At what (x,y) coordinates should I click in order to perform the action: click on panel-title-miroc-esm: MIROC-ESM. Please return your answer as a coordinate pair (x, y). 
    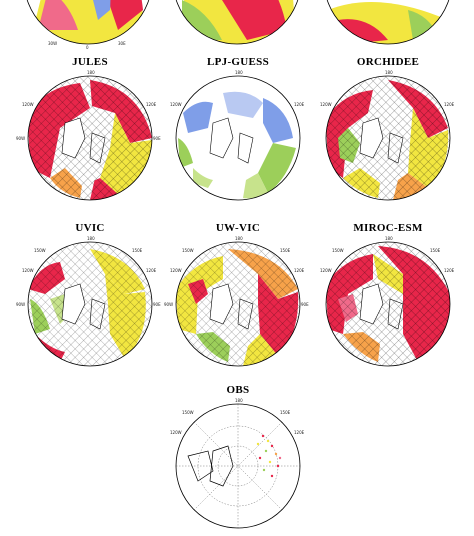
    Looking at the image, I should click on (388, 228).